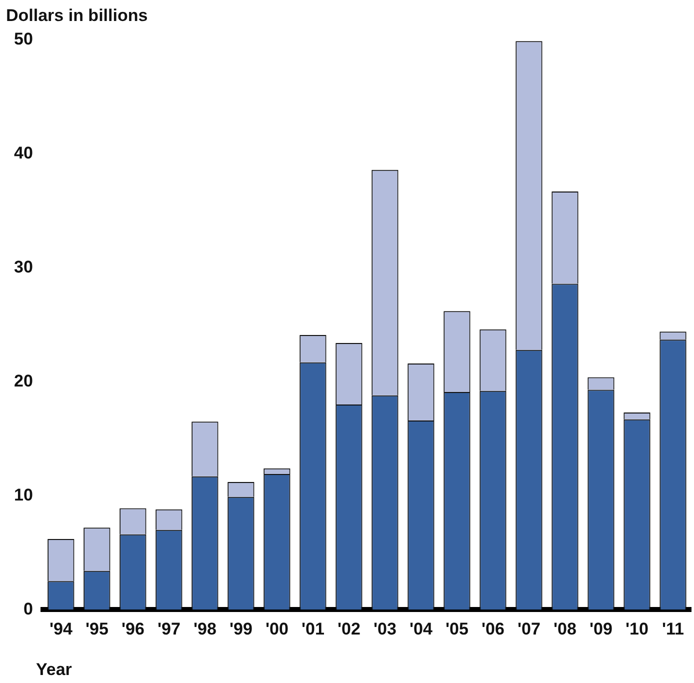 The height and width of the screenshot is (683, 694). Describe the element at coordinates (565, 628) in the screenshot. I see `x-tick-label: '08` at that location.